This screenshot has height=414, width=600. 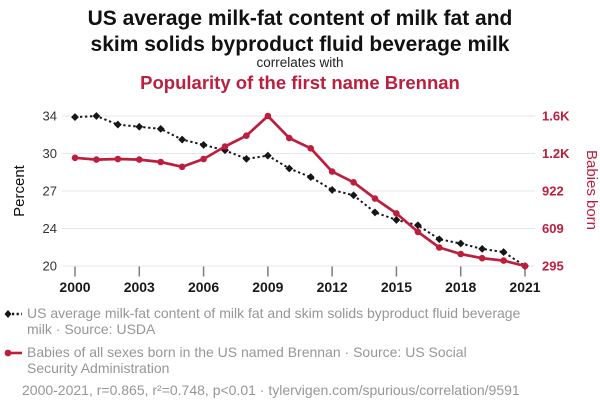 What do you see at coordinates (300, 82) in the screenshot?
I see `chart-subtitle: Popularity of the first name Brennan` at bounding box center [300, 82].